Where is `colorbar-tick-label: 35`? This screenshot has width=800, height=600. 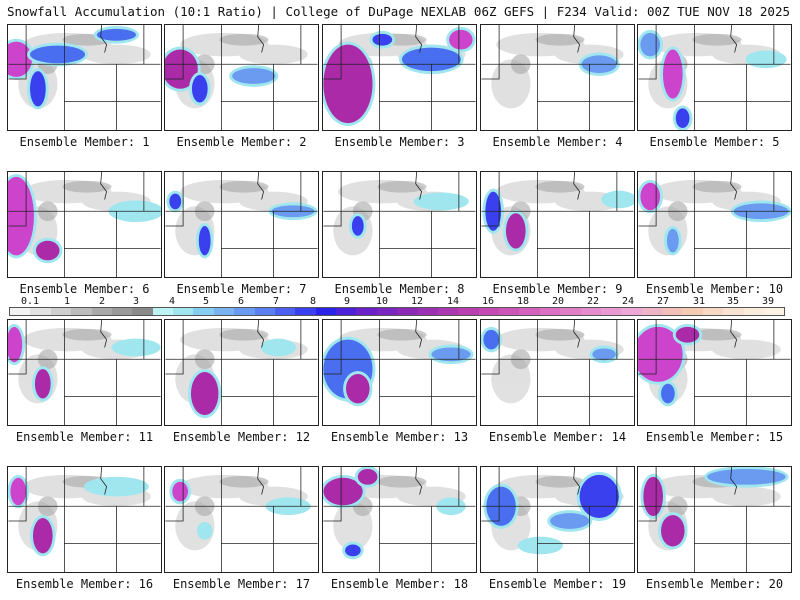
colorbar-tick-label: 35 is located at coordinates (733, 301).